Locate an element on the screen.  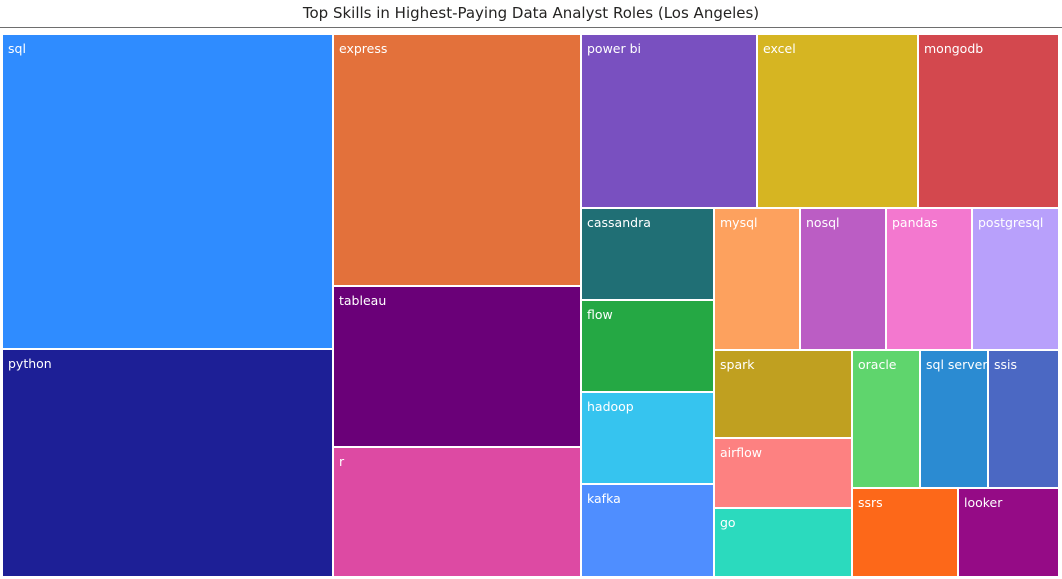
treemap-tile-pandas: pandas is located at coordinates (929, 279).